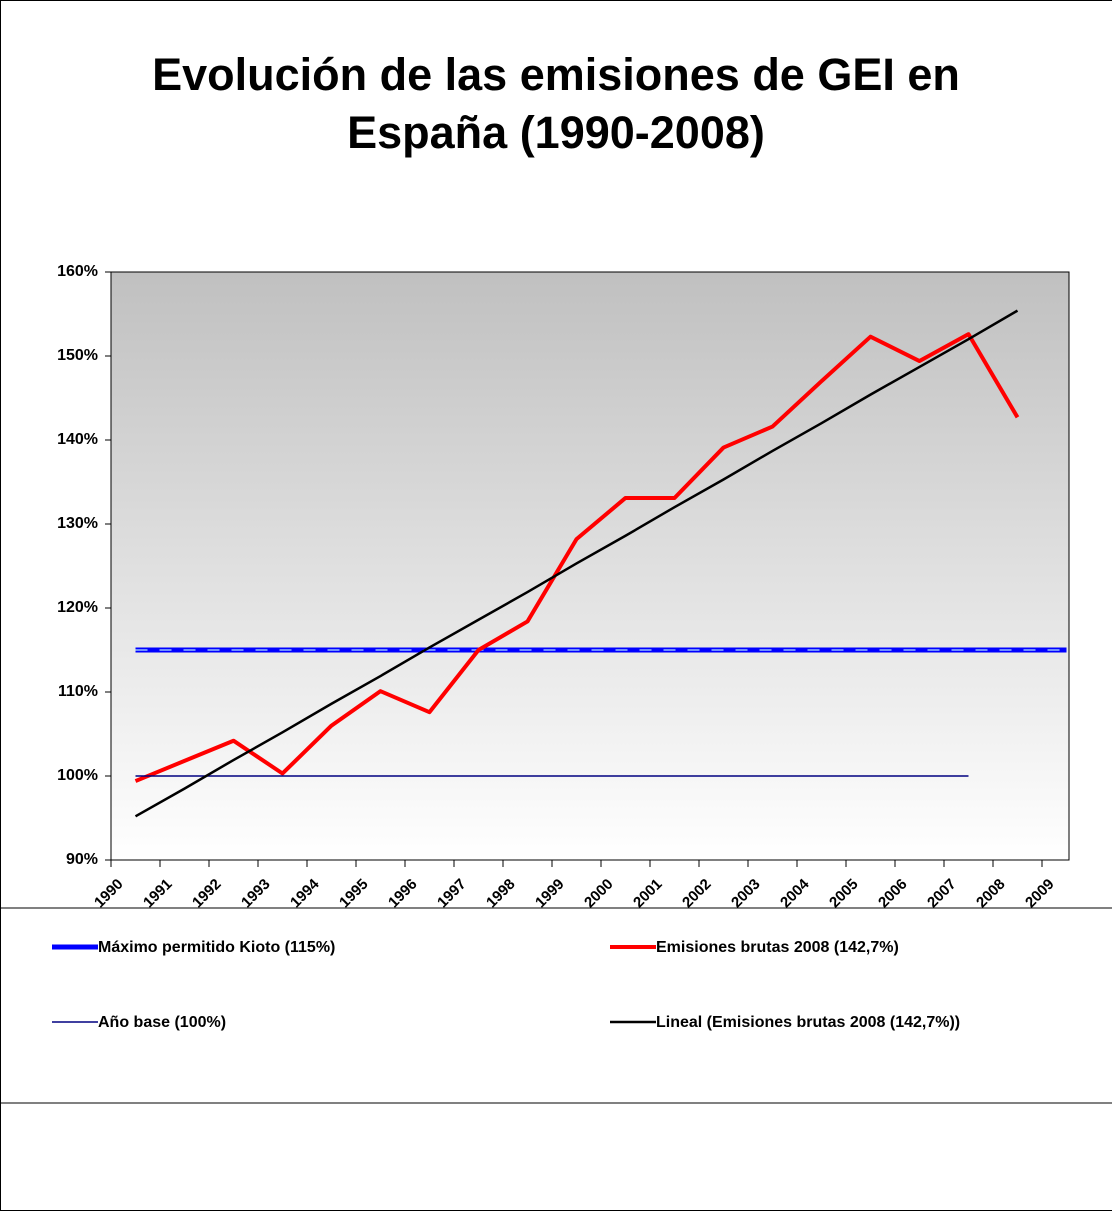 The height and width of the screenshot is (1212, 1112). Describe the element at coordinates (216, 947) in the screenshot. I see `legend-label: Máximo permitido Kioto (115%)` at that location.